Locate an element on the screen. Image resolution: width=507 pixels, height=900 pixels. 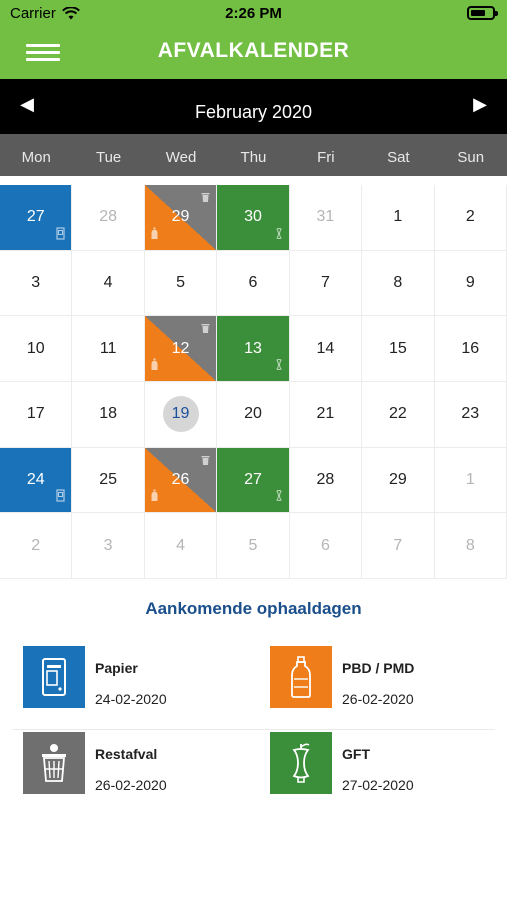
calendar-day-rest-pmd: 29 is located at coordinates (181, 218).